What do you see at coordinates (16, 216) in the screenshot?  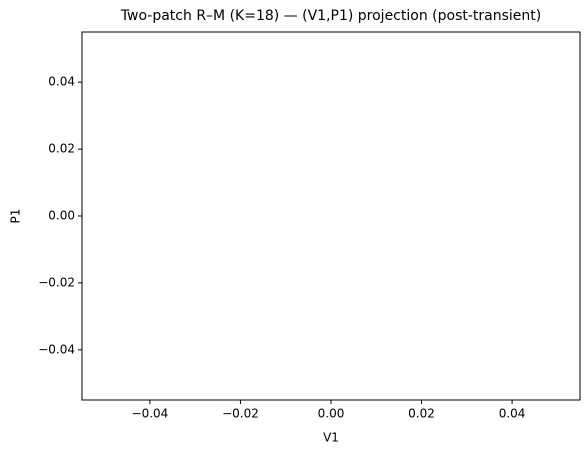 I see `y-axis-label: P1` at bounding box center [16, 216].